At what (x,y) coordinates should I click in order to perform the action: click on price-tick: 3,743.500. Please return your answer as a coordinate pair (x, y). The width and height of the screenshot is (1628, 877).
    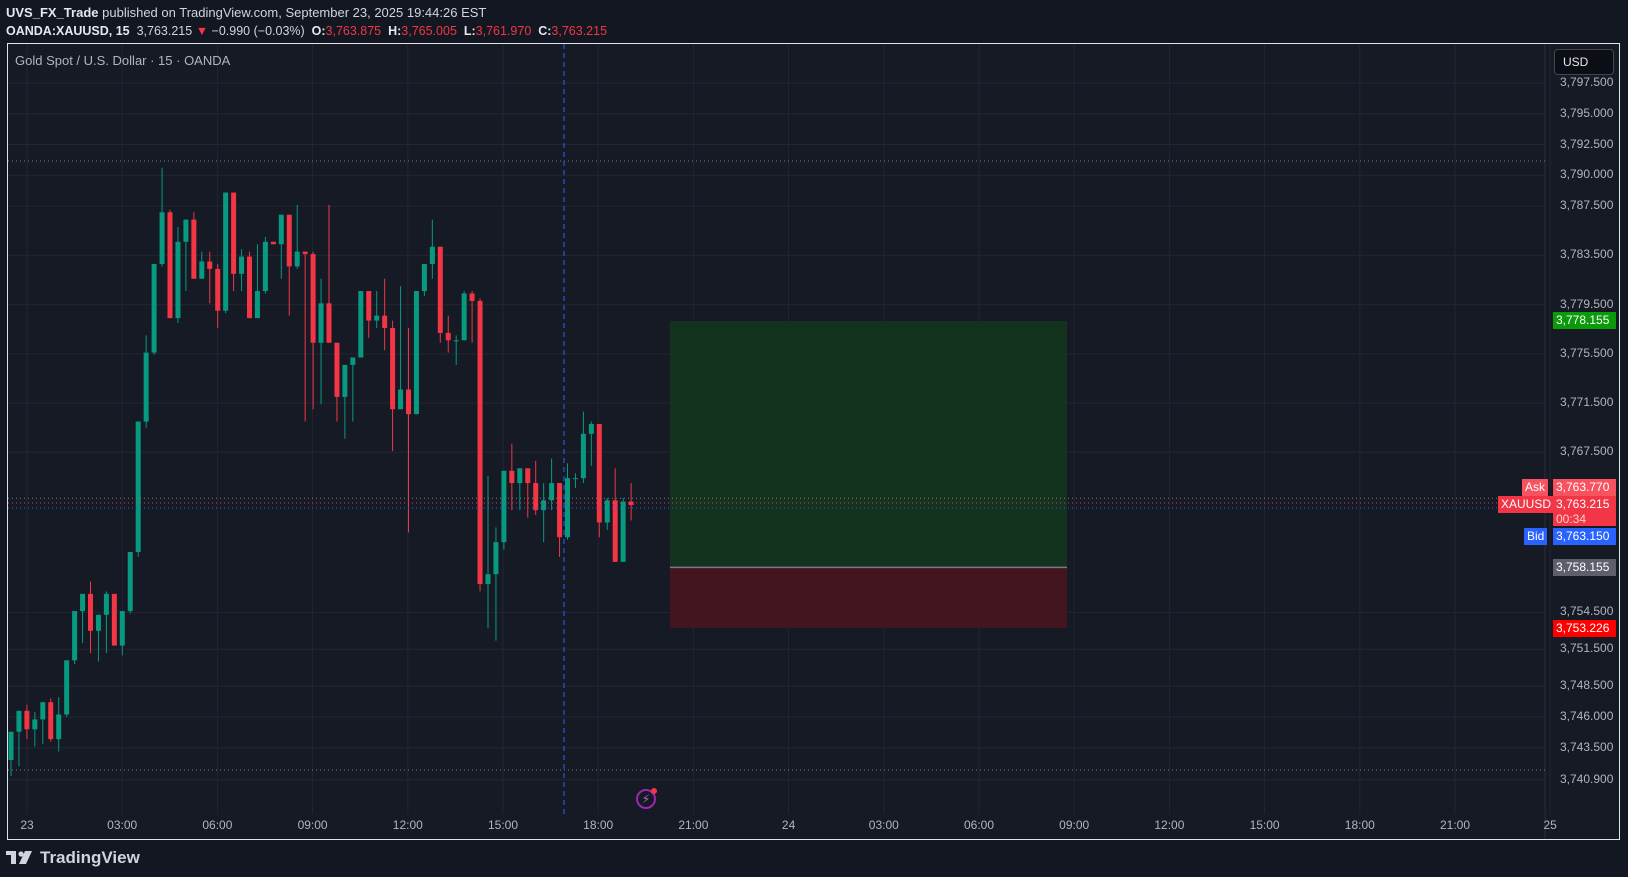
    Looking at the image, I should click on (1587, 746).